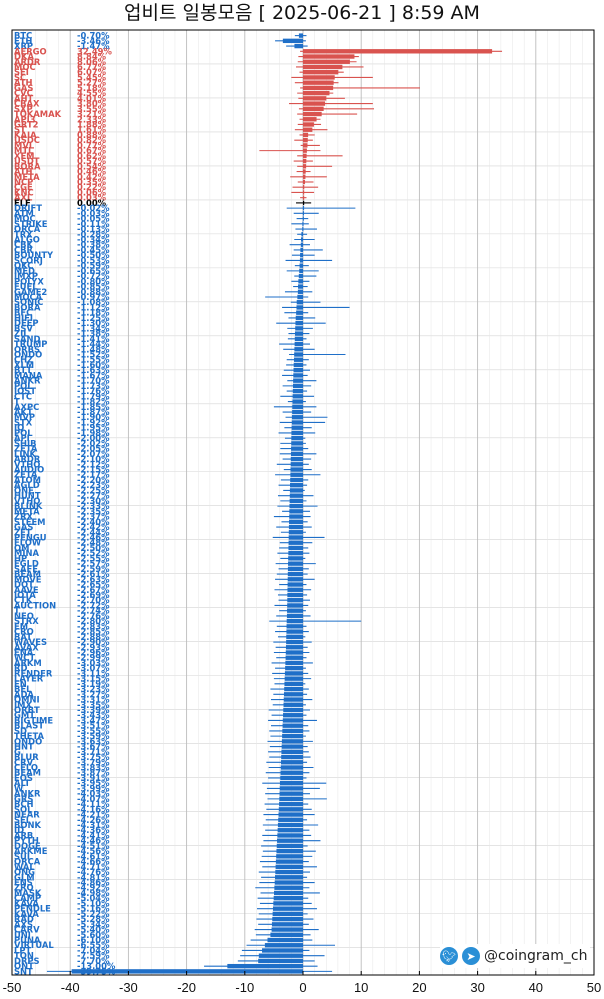 The width and height of the screenshot is (604, 999). Describe the element at coordinates (27, 940) in the screenshot. I see `coin-symbol: PUNA` at that location.